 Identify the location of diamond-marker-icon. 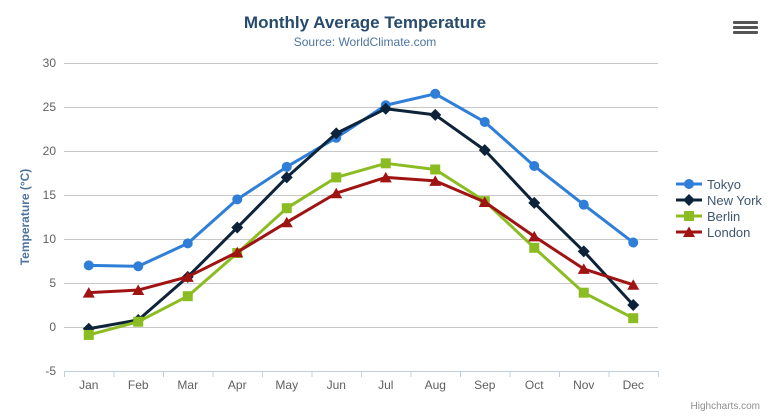
(689, 200).